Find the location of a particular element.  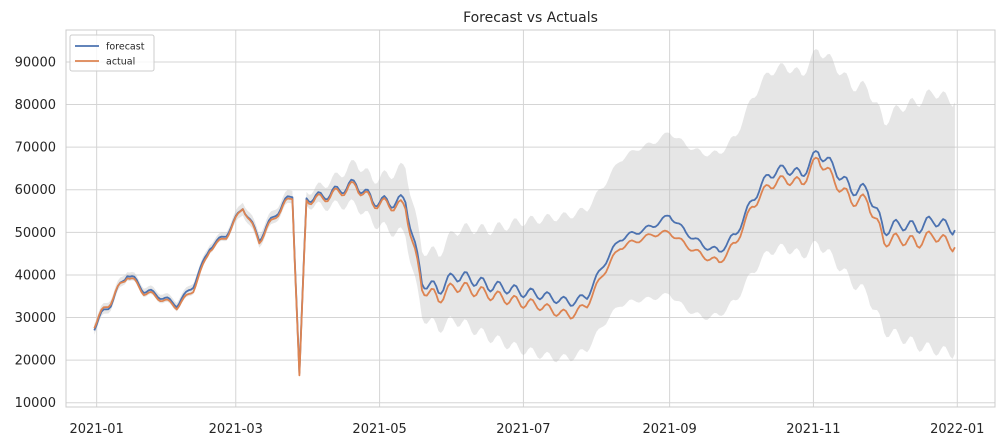

y-tick-label: 50000 is located at coordinates (35, 233).